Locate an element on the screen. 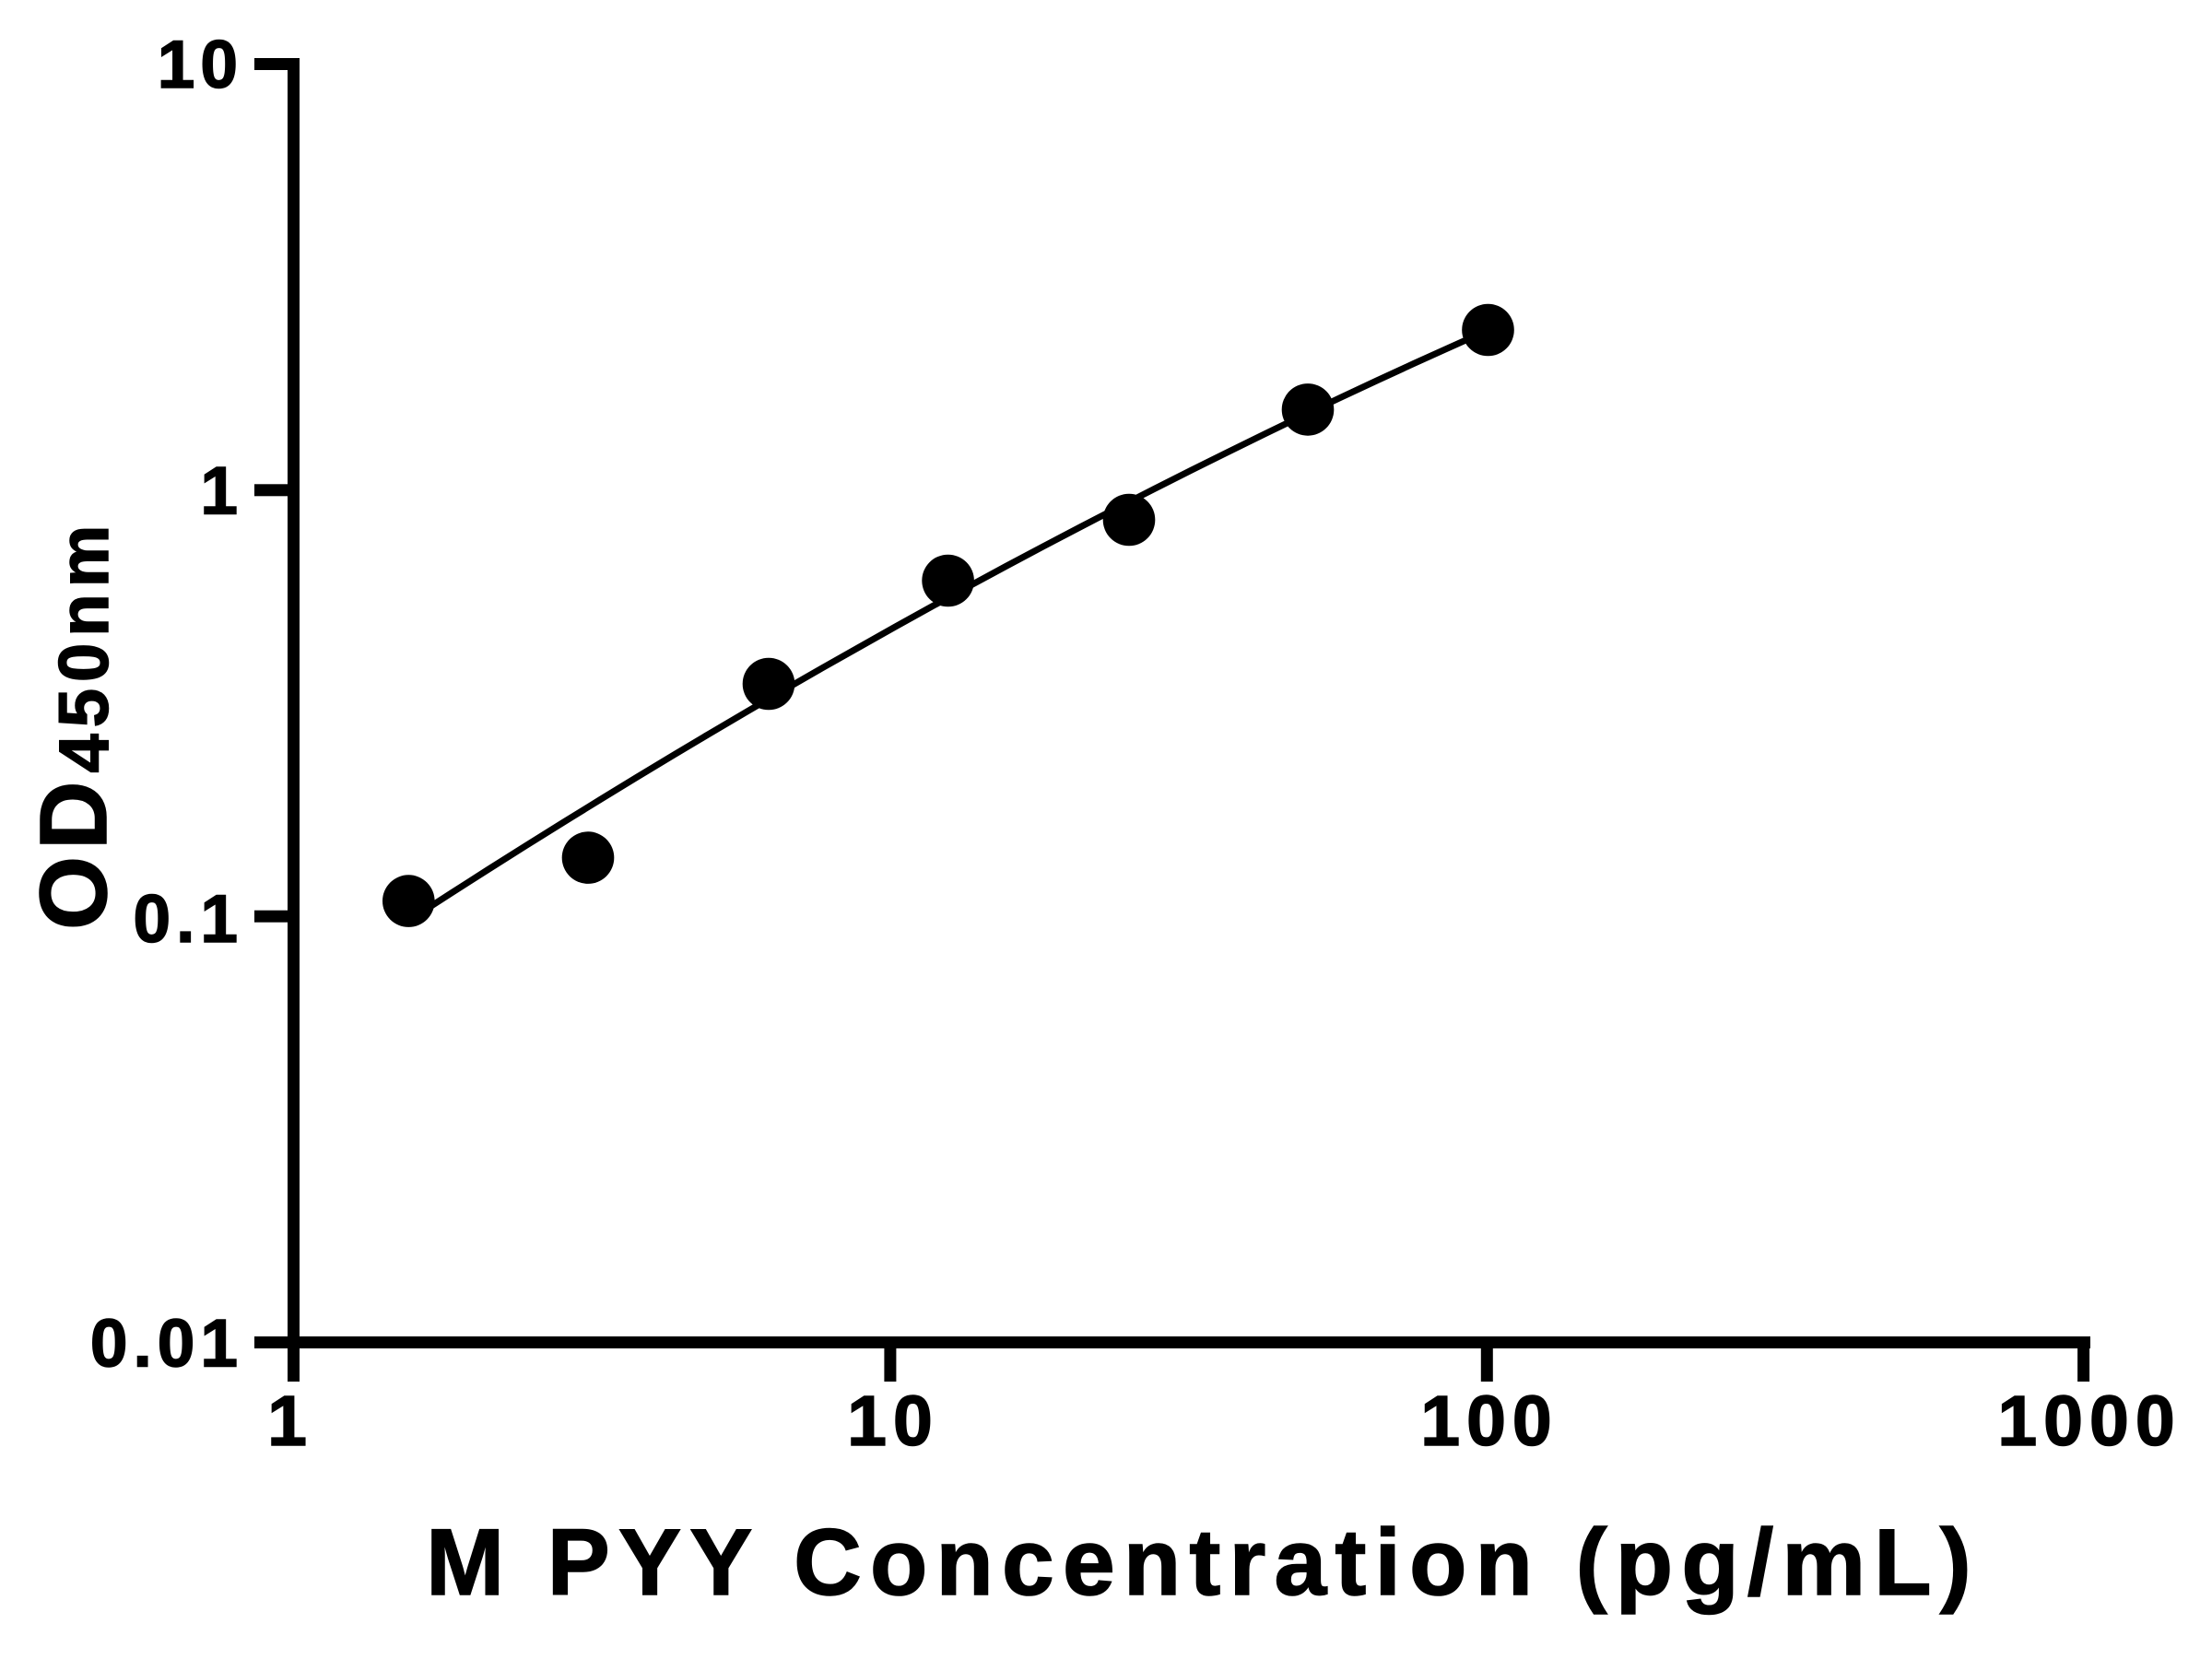  svg-text: OD450nm is located at coordinates (73, 724).